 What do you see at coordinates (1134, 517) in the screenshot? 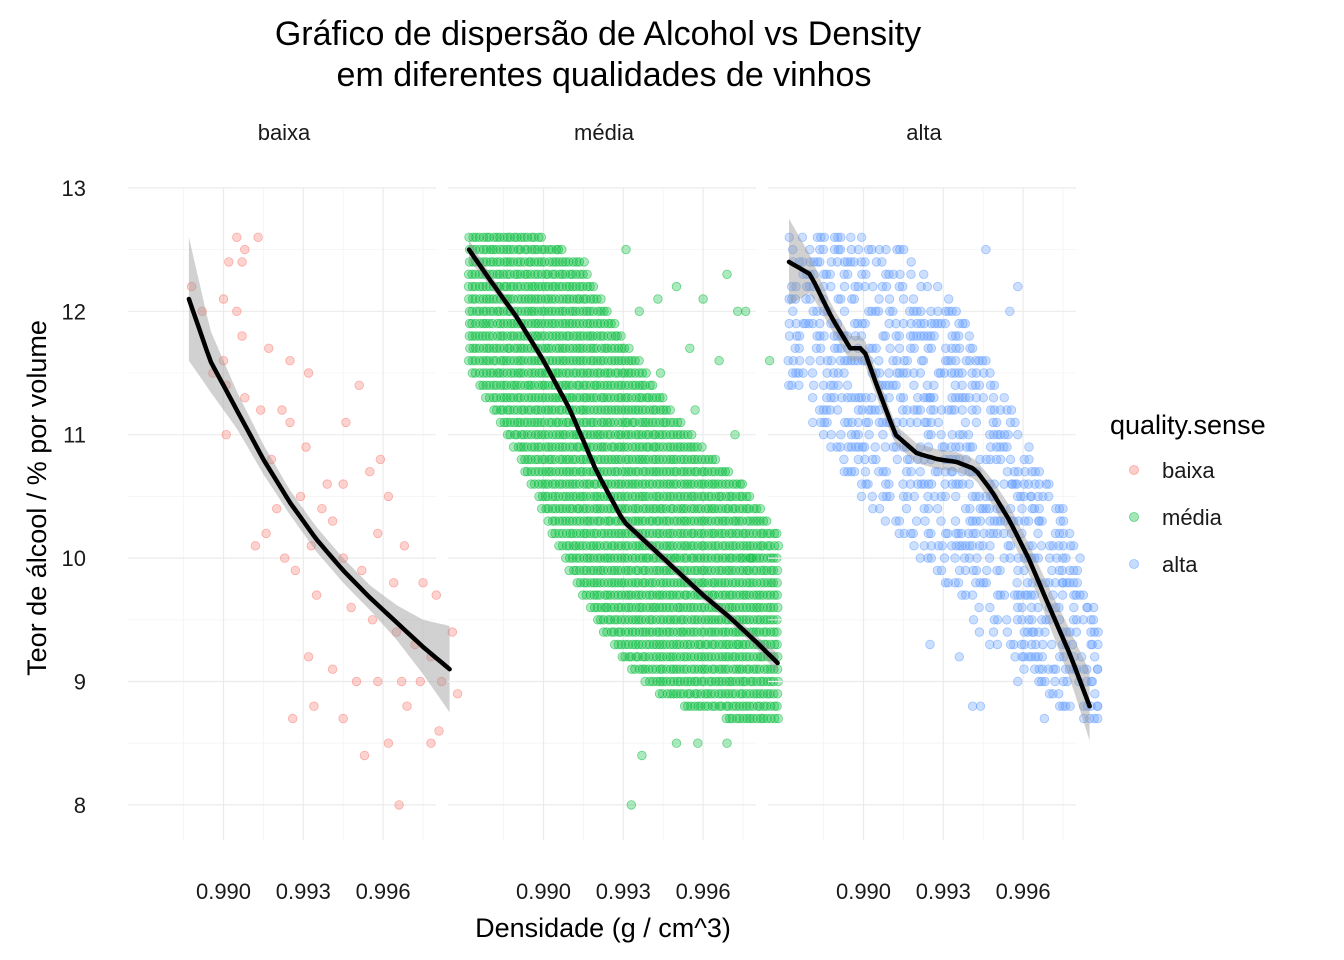
I see `legend-key-média` at bounding box center [1134, 517].